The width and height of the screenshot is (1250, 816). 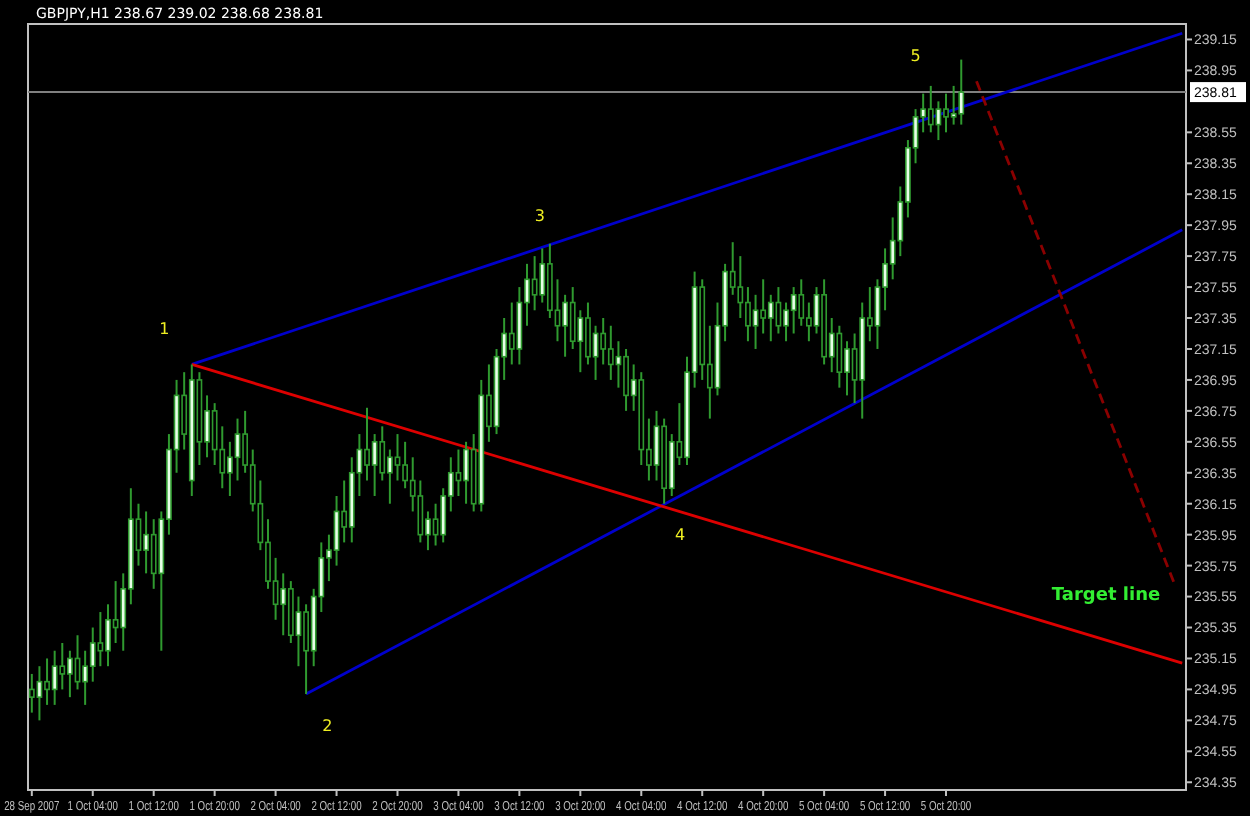 What do you see at coordinates (680, 535) in the screenshot?
I see `annotation: 4` at bounding box center [680, 535].